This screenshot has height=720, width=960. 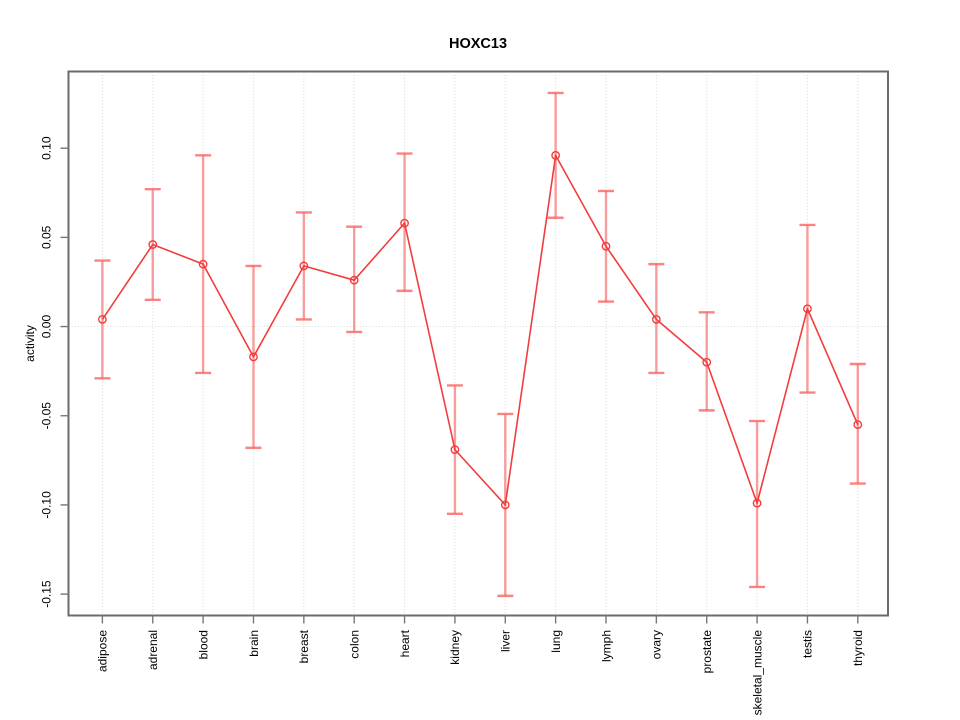 What do you see at coordinates (556, 641) in the screenshot?
I see `x-tick-label: lung` at bounding box center [556, 641].